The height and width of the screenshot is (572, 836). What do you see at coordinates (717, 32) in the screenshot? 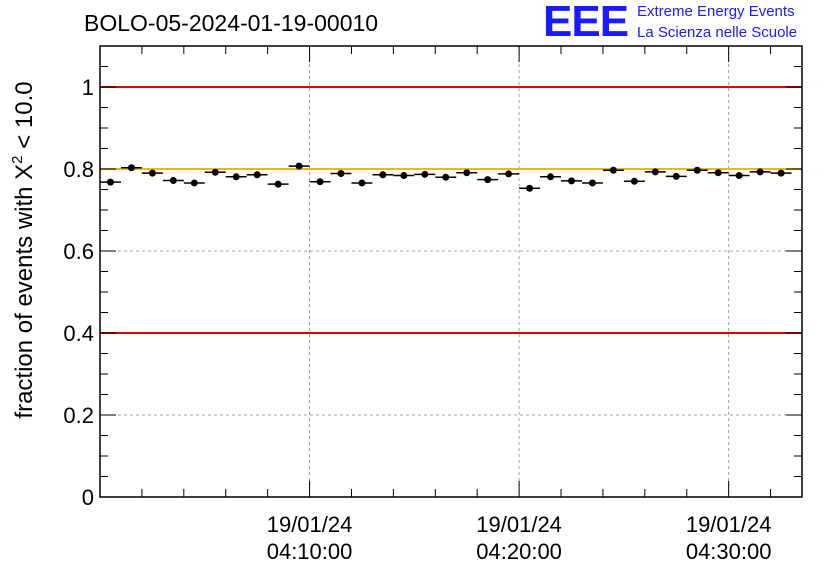
I see `logo-line-2: La Scienza nelle Scuole` at bounding box center [717, 32].